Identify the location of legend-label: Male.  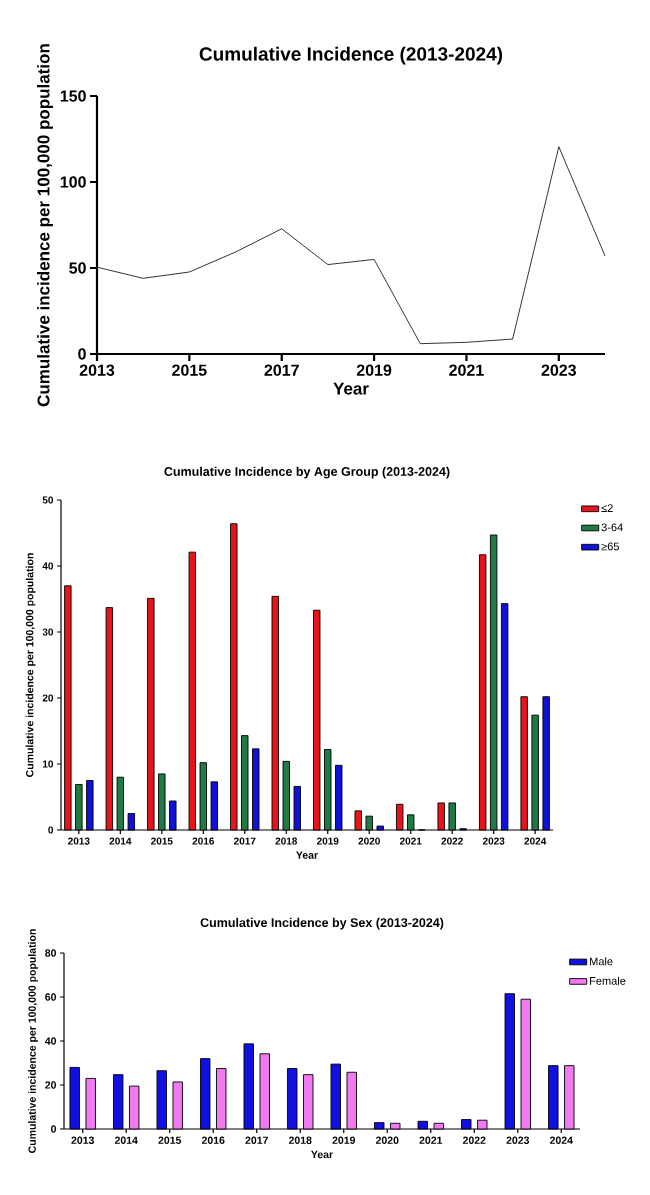
(601, 961).